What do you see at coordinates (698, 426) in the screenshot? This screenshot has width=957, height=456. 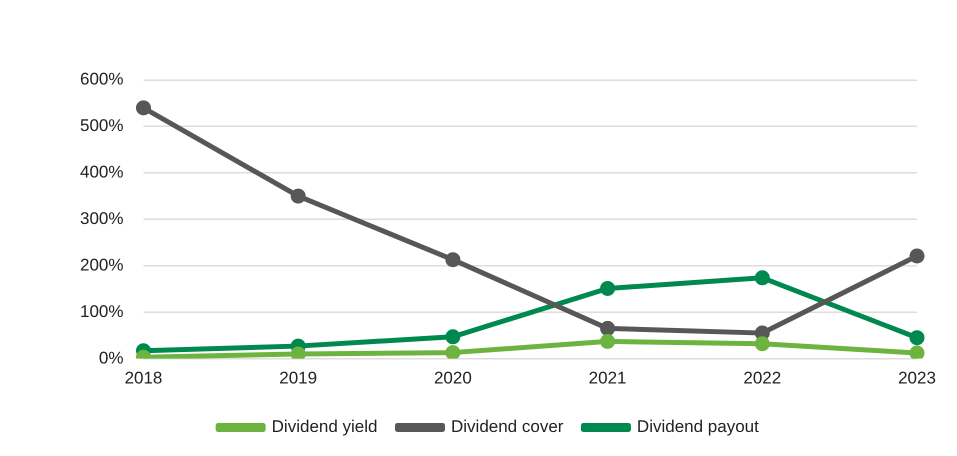 I see `legend-label: Dividend payout` at bounding box center [698, 426].